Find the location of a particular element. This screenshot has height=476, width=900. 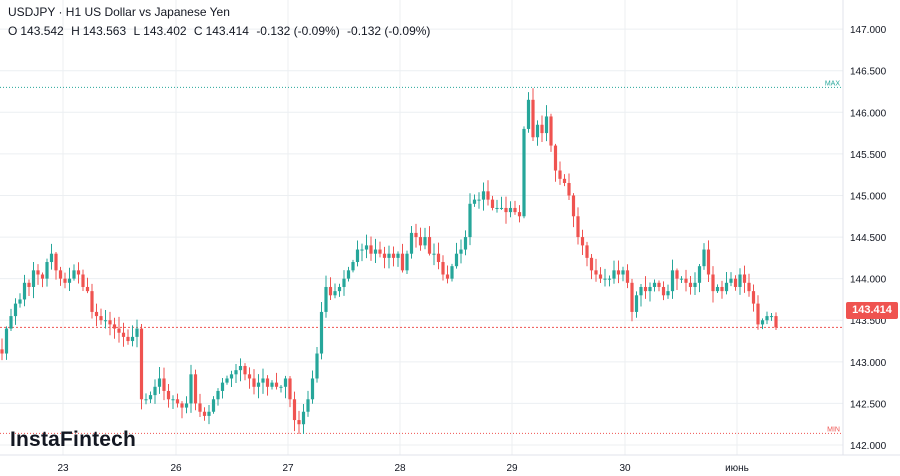

time-axis: 23 26 27 28 29 30 июнь is located at coordinates (402, 468).